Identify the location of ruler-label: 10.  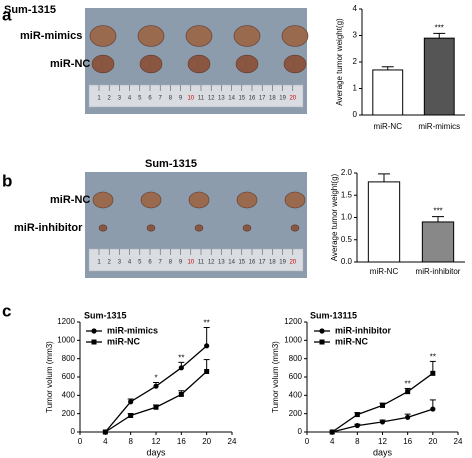
(190, 99).